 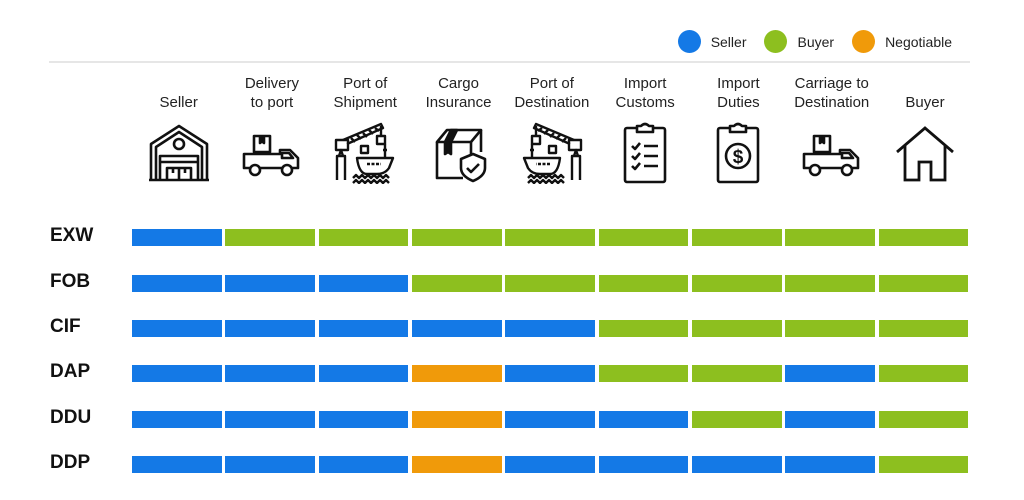 I want to click on incoterm-row-ddu: DDU, so click(x=512, y=418).